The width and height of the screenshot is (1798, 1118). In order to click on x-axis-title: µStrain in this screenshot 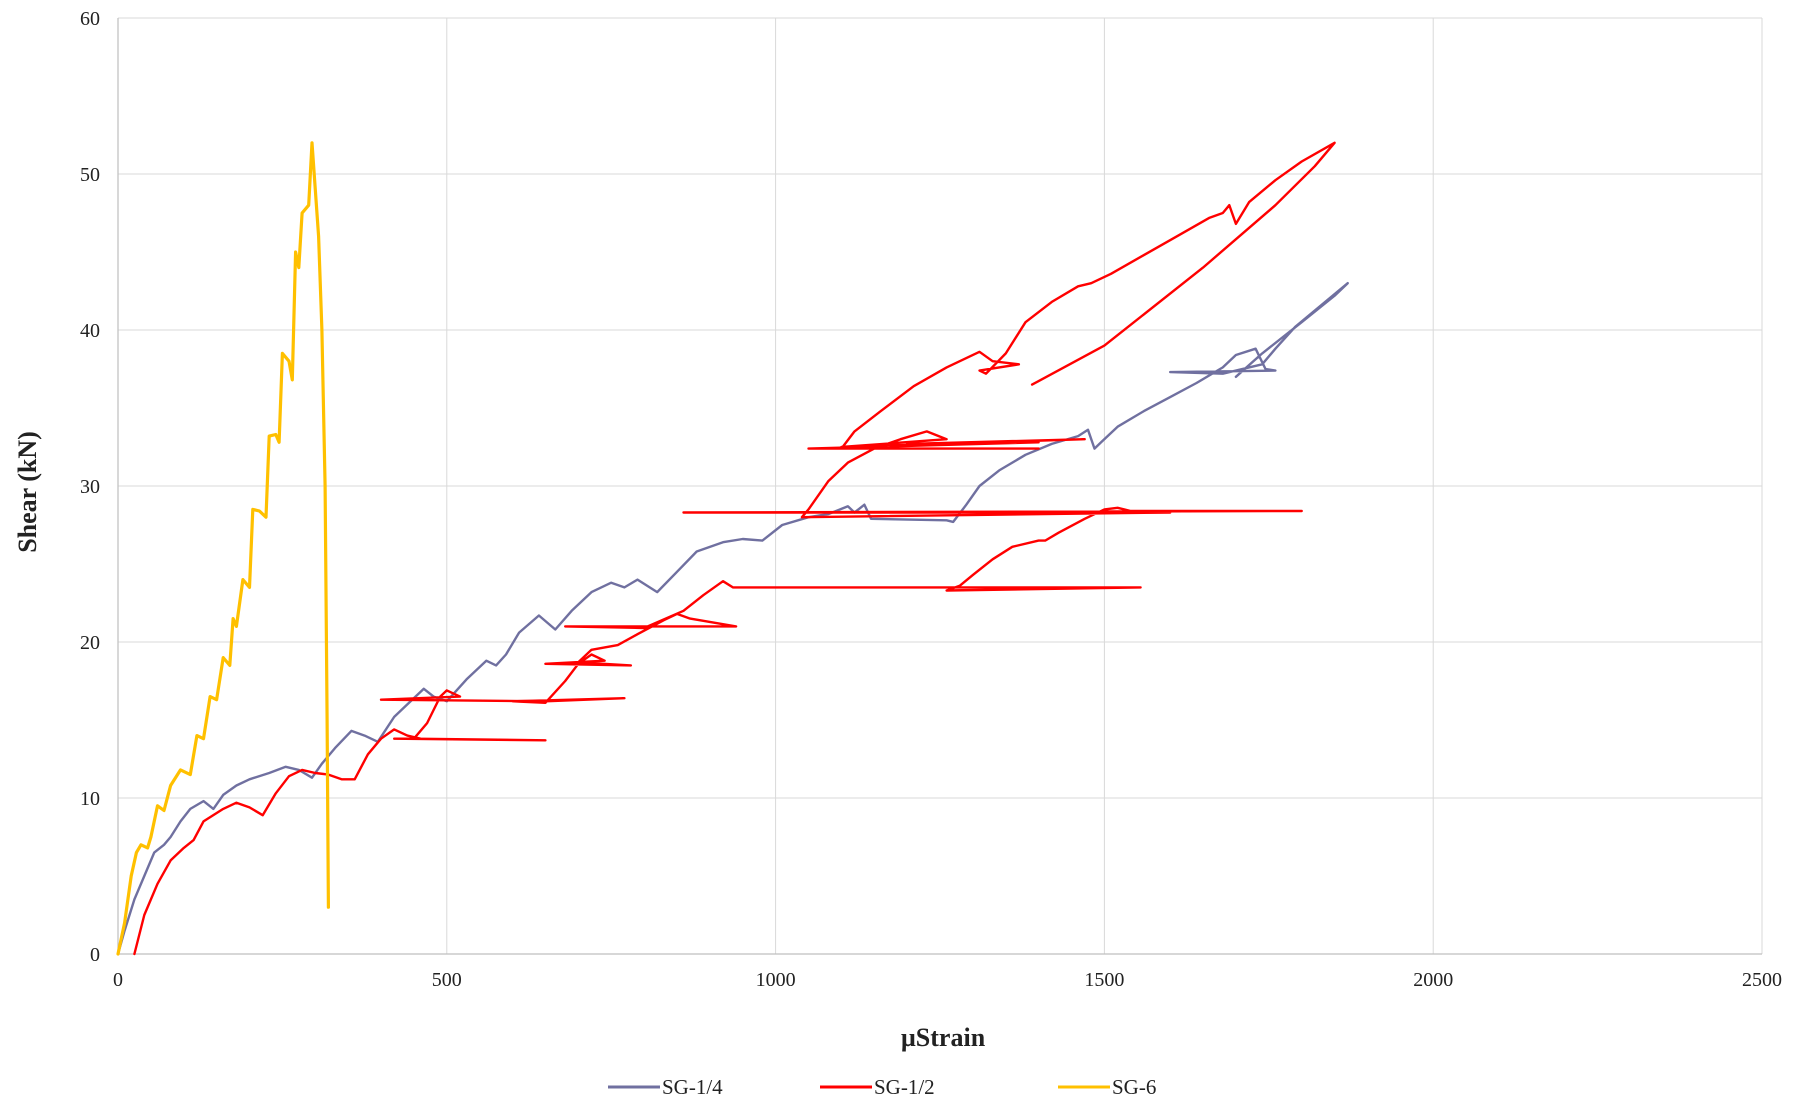, I will do `click(943, 1037)`.